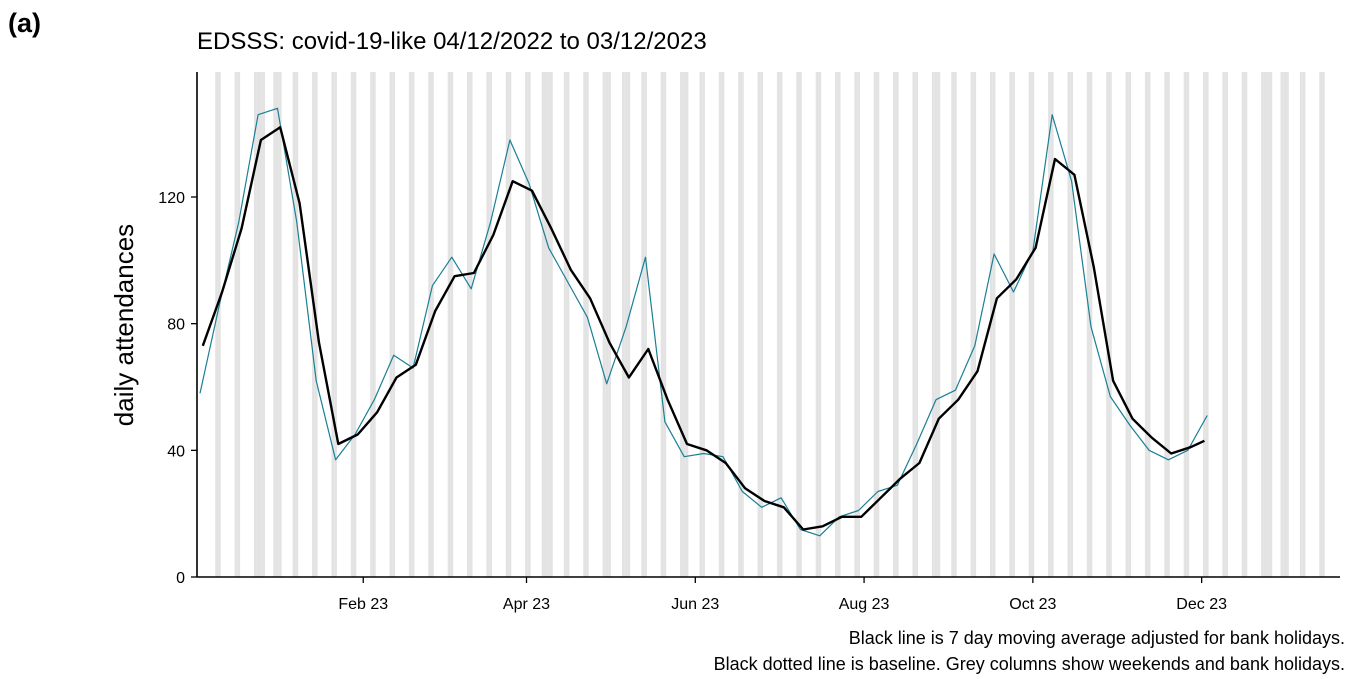 The width and height of the screenshot is (1357, 679). Describe the element at coordinates (526, 604) in the screenshot. I see `x-tick-label: Apr 23` at that location.